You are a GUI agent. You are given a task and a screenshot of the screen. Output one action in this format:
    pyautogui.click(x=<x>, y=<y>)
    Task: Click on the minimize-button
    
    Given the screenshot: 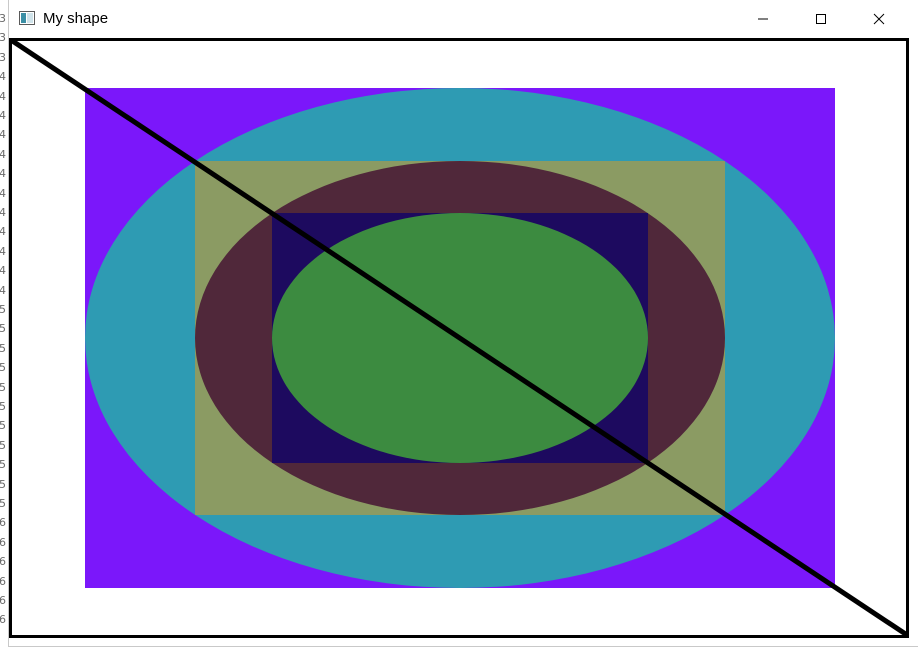 What is the action you would take?
    pyautogui.click(x=763, y=19)
    